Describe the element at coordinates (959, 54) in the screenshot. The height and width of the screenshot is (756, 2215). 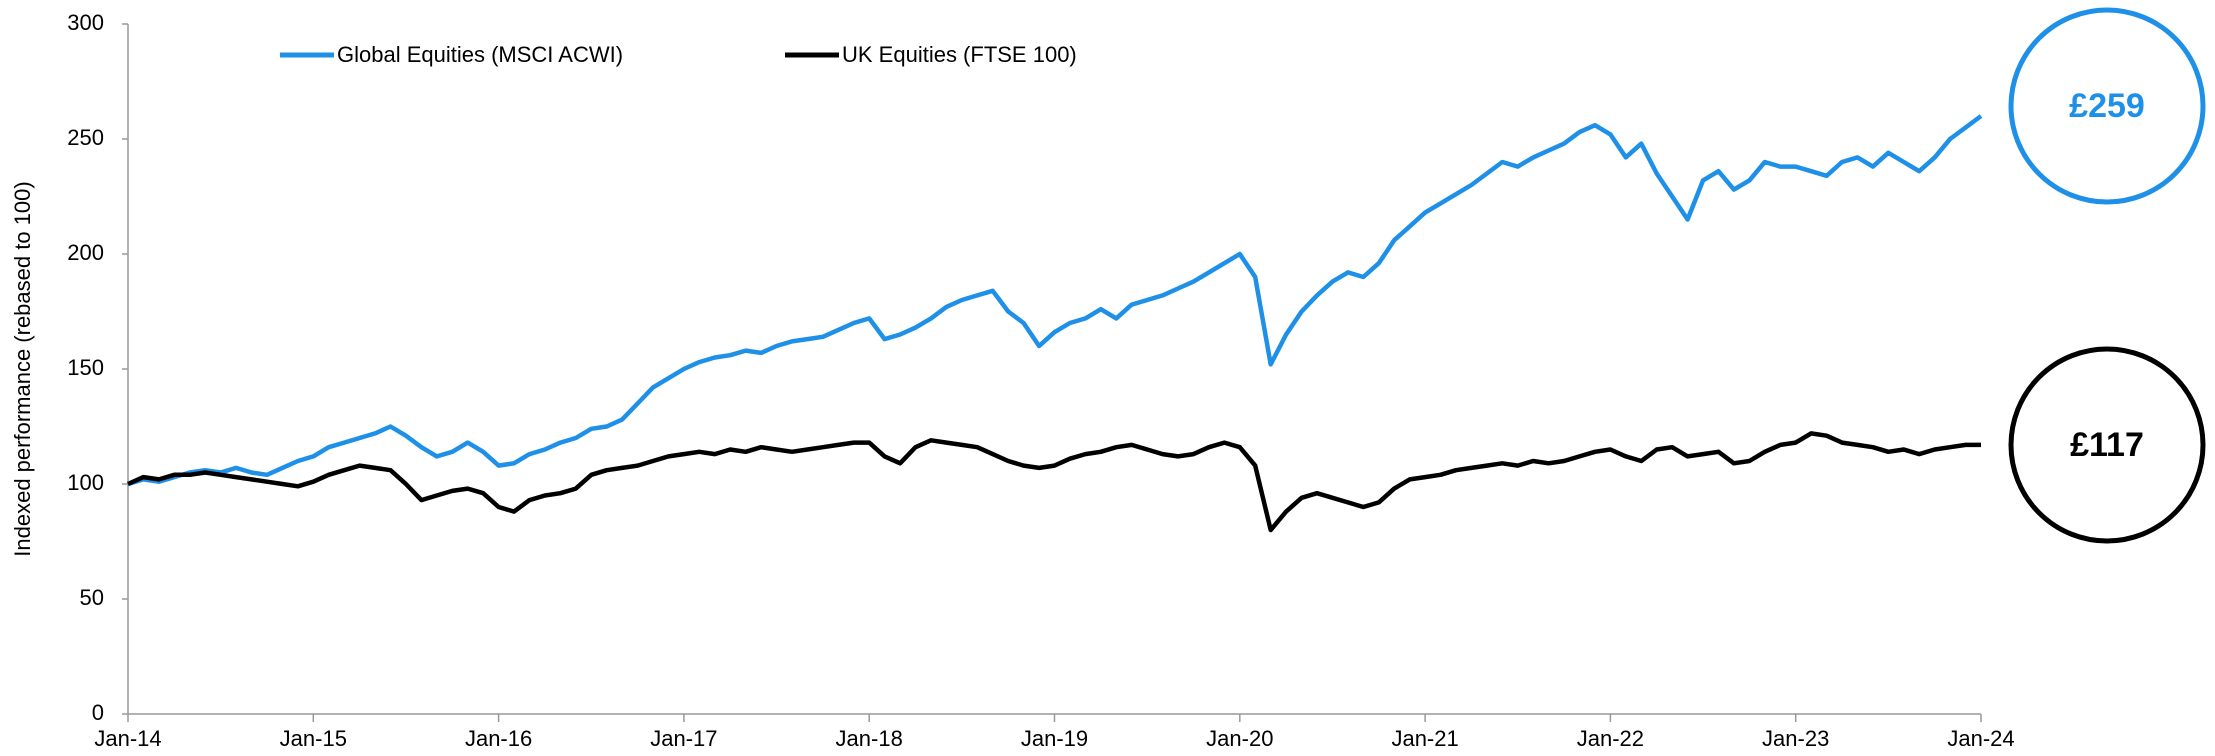
I see `legend-label: UK Equities (FTSE 100)` at that location.